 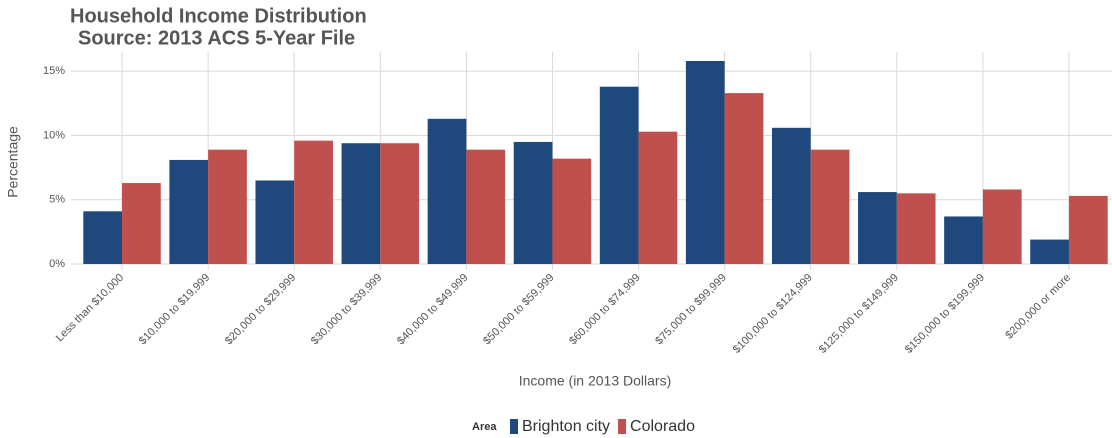 What do you see at coordinates (90, 308) in the screenshot?
I see `x-tick-label: Less than $10,000` at bounding box center [90, 308].